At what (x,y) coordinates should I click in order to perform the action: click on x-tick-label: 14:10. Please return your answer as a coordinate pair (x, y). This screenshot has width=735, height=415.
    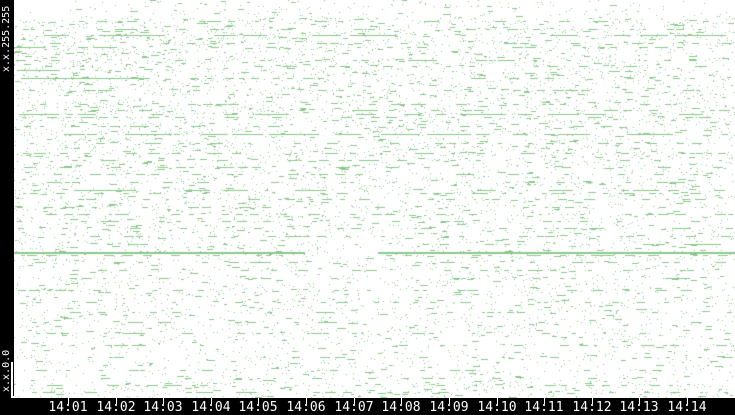
    Looking at the image, I should click on (497, 407).